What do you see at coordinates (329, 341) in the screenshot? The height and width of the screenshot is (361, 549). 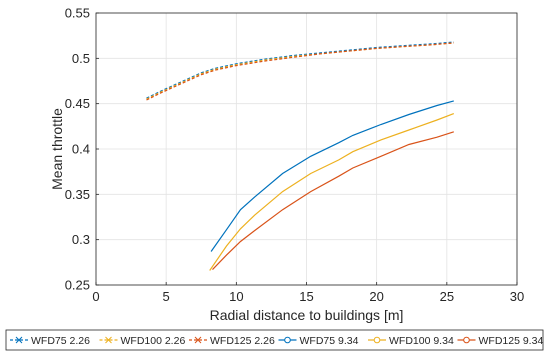 I see `legend-label: WFD75 9.34` at bounding box center [329, 341].